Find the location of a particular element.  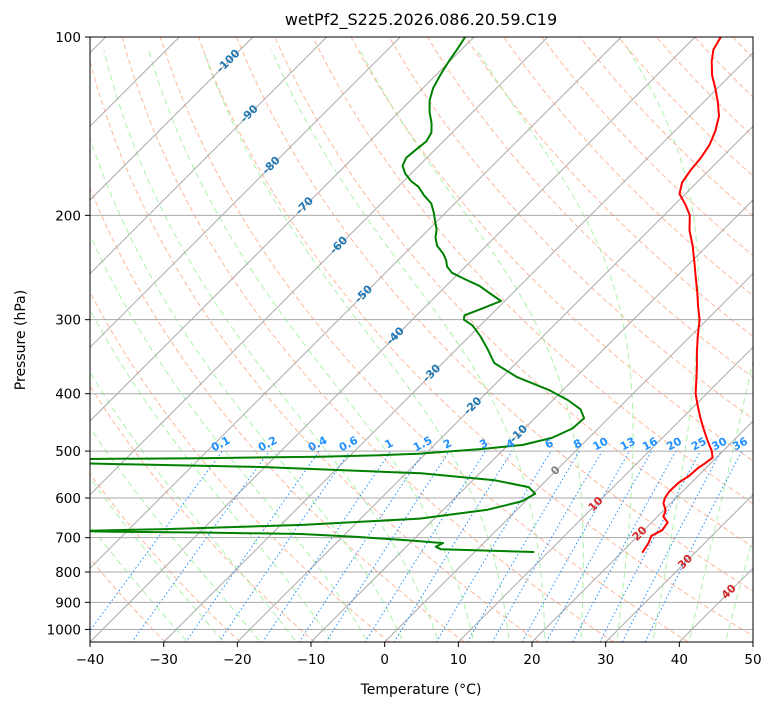

y-tick-label: 800 is located at coordinates (68, 573).